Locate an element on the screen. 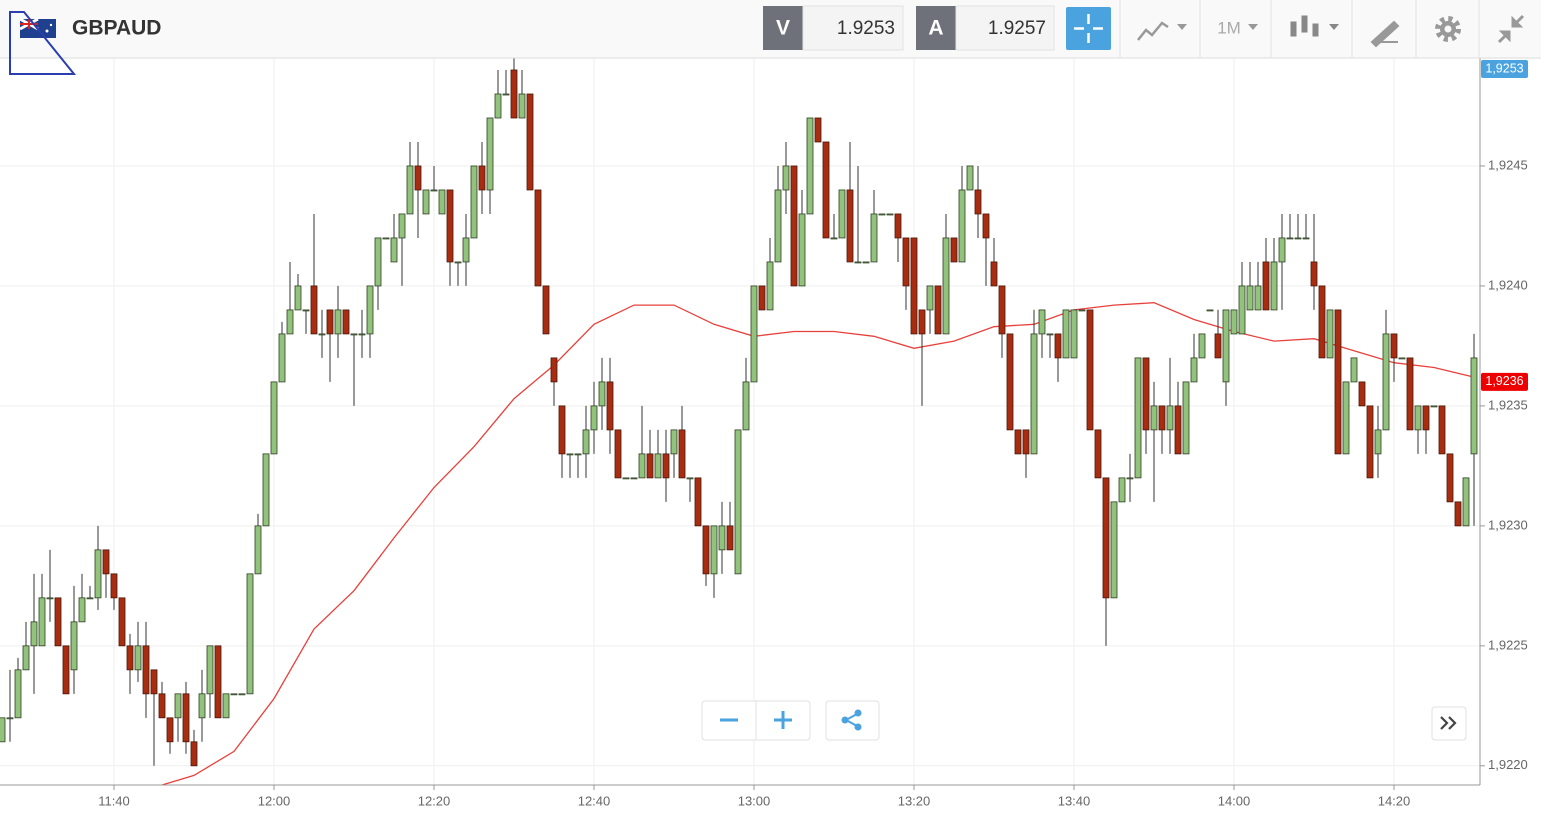 The image size is (1541, 822). share-button is located at coordinates (852, 720).